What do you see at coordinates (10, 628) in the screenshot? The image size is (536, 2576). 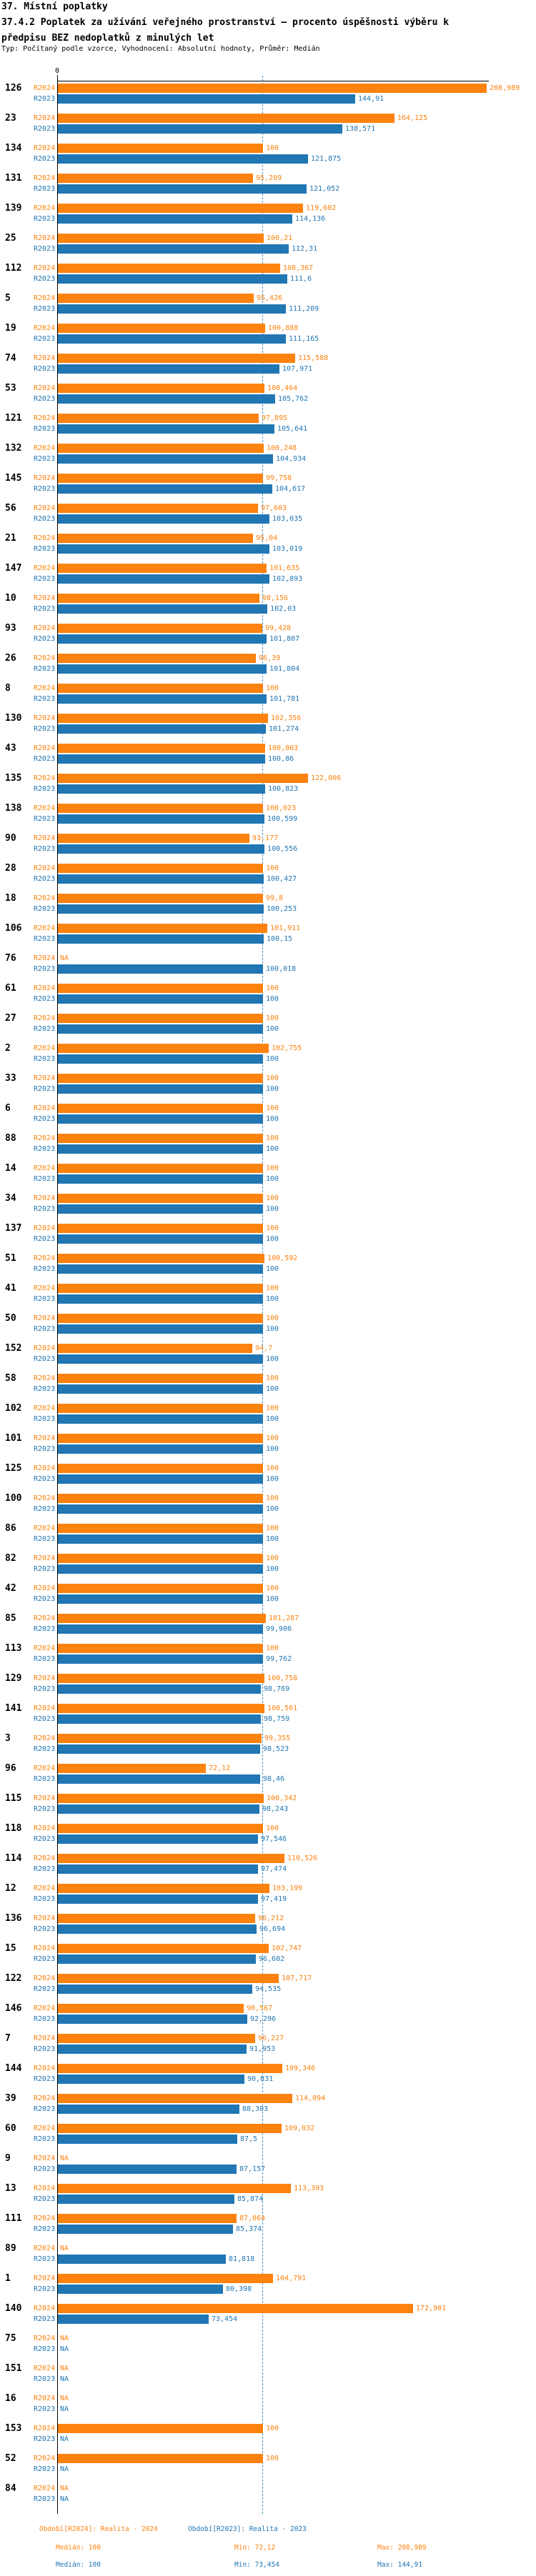 I see `group-label: 93` at bounding box center [10, 628].